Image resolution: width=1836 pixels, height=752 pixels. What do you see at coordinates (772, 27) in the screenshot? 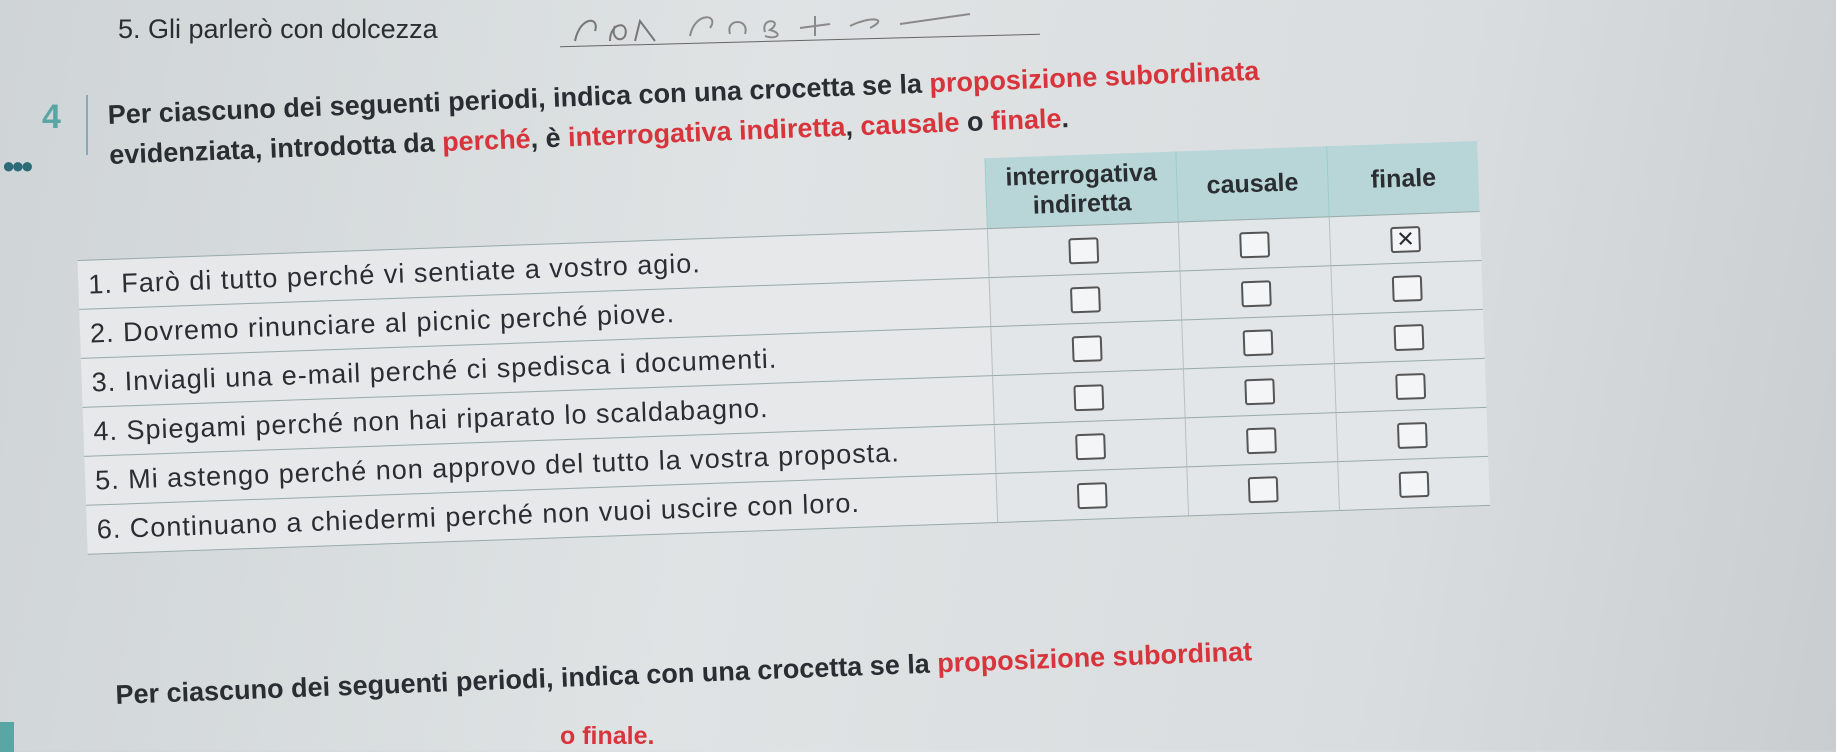
I see `handwritten-answer` at bounding box center [772, 27].